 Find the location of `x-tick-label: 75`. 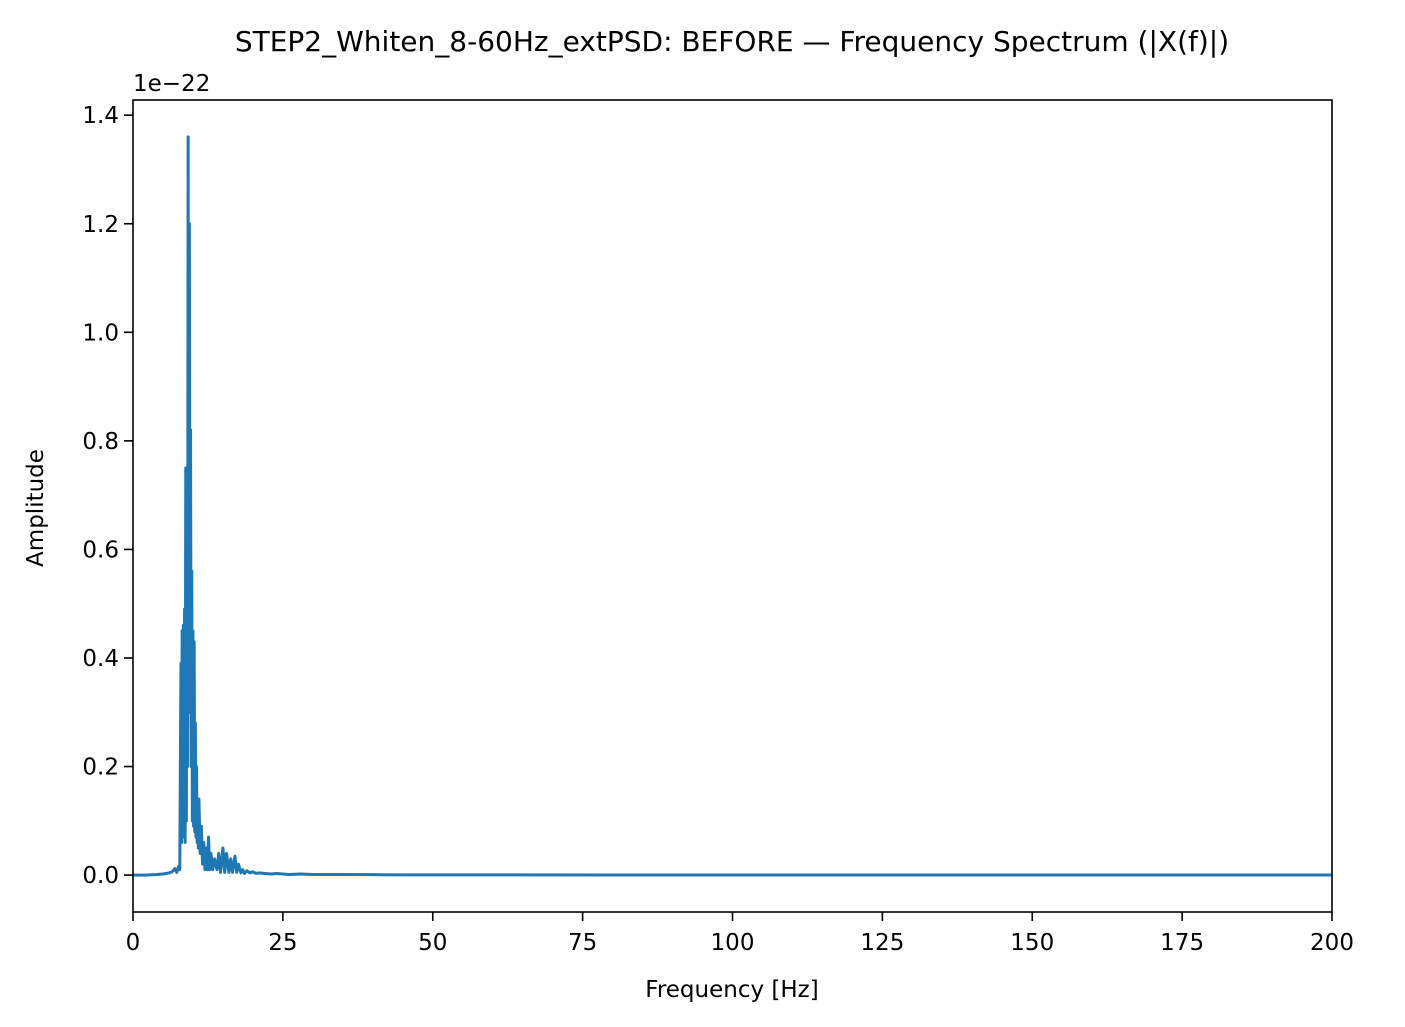

x-tick-label: 75 is located at coordinates (582, 943).